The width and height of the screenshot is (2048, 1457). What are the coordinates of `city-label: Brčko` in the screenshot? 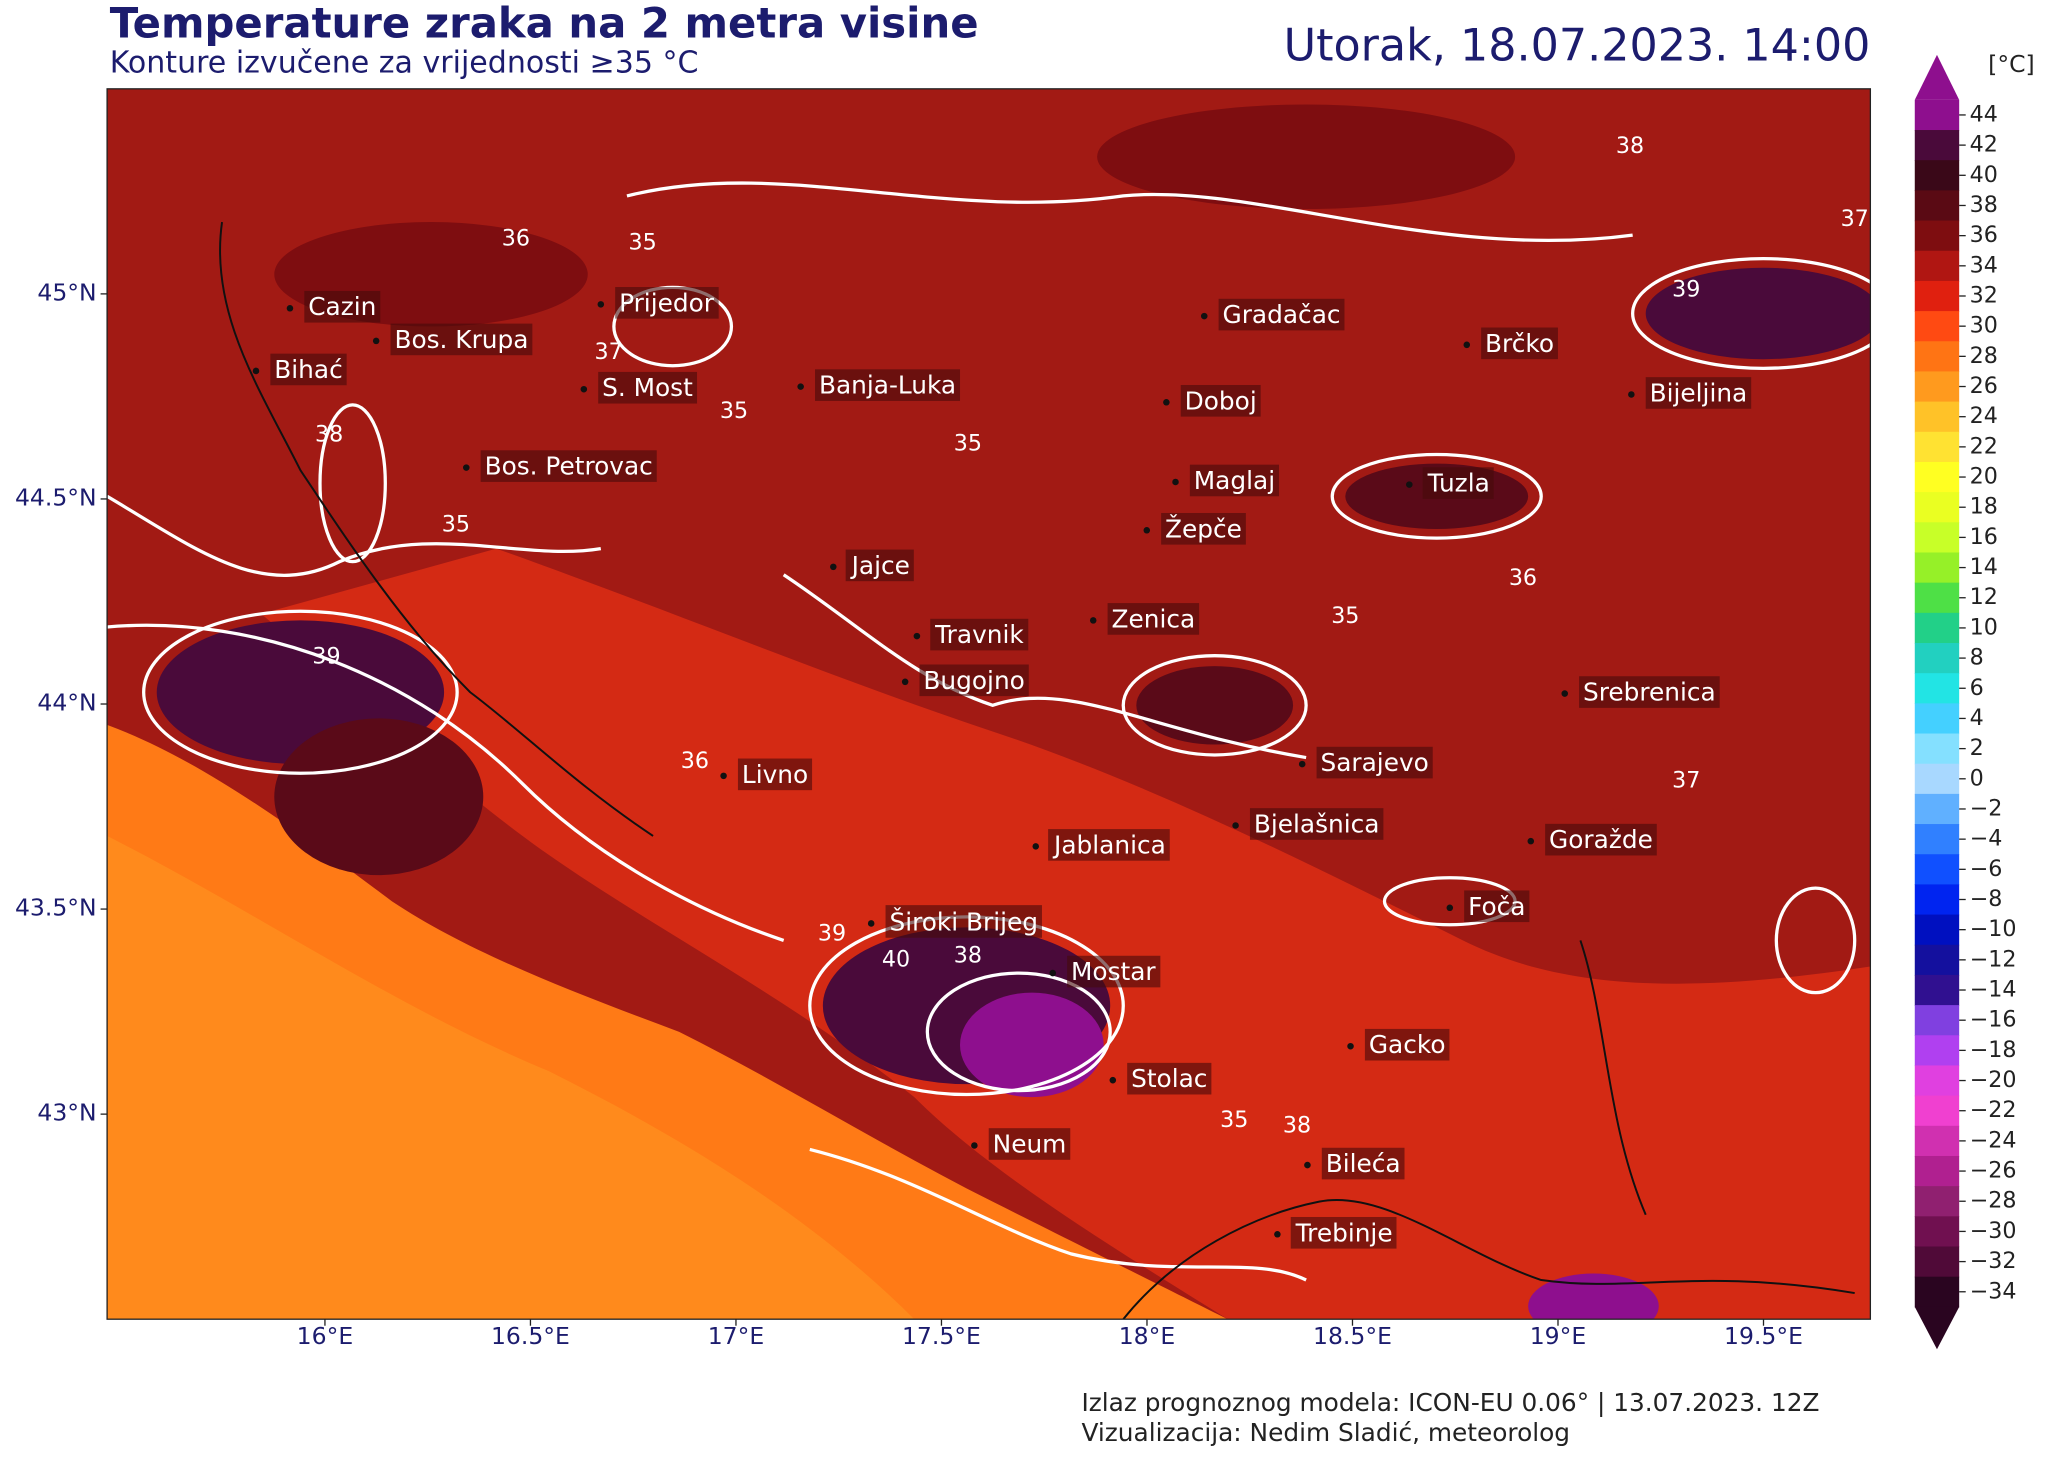 It's located at (1519, 343).